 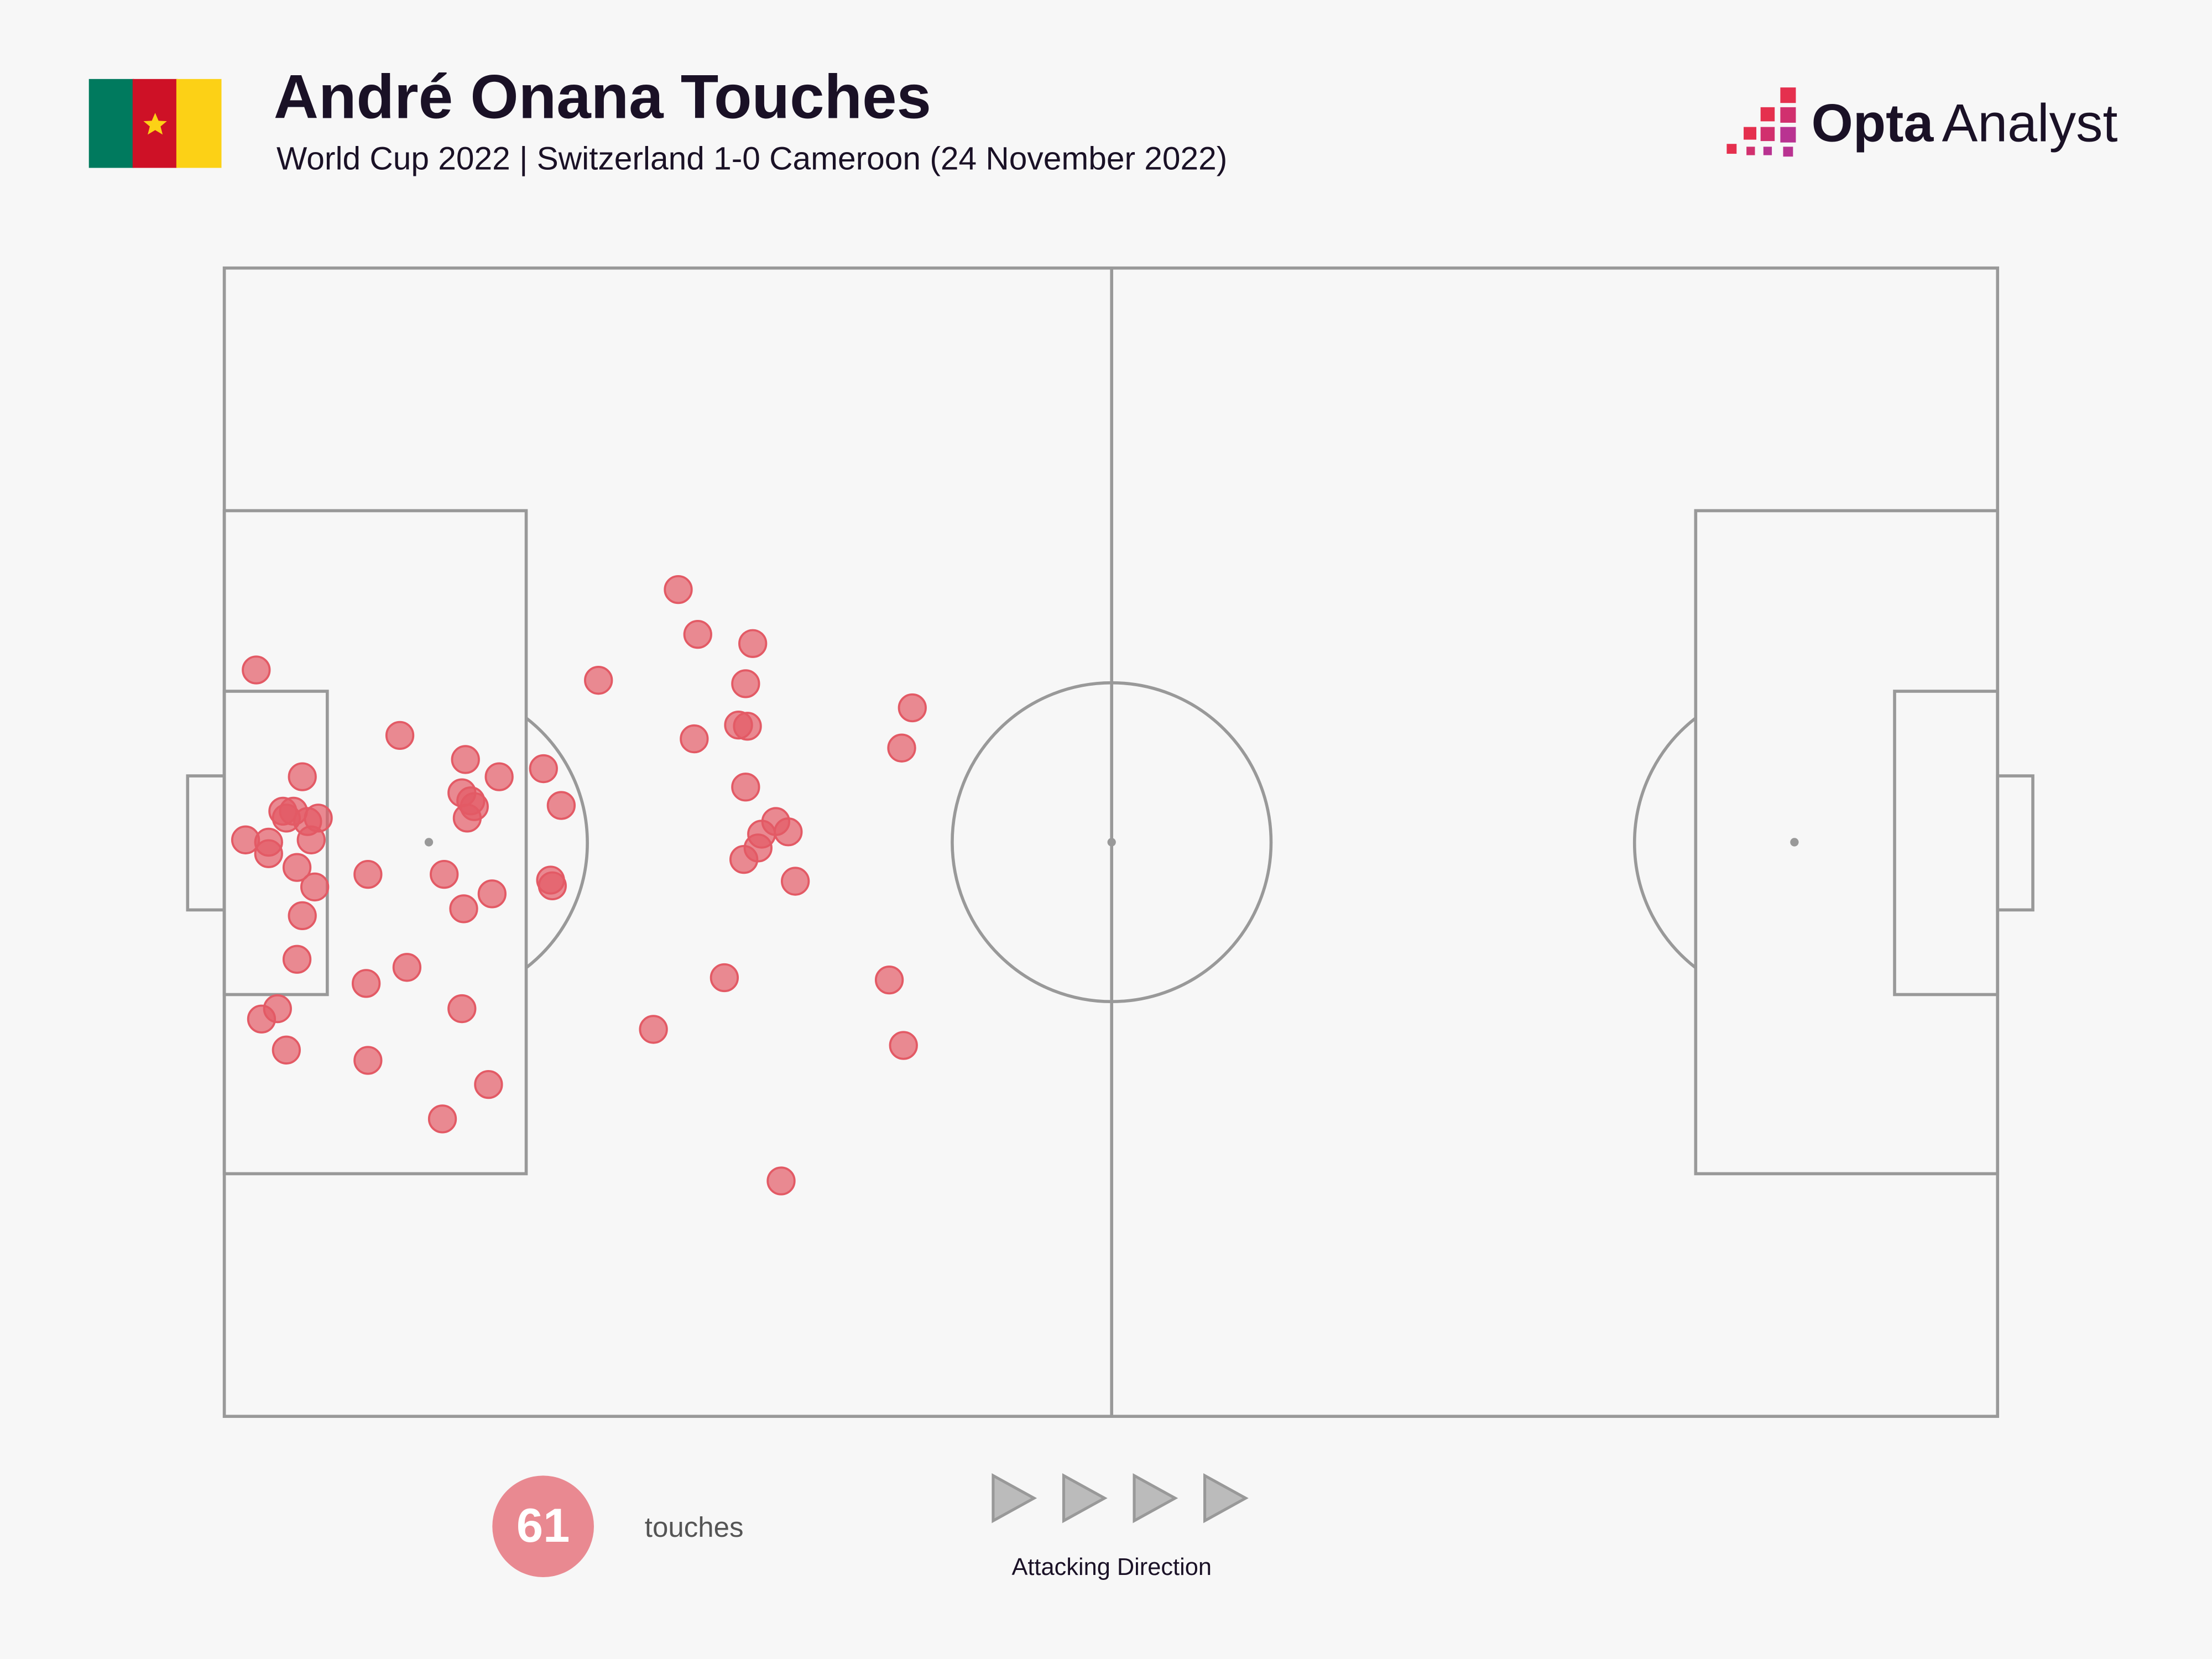 I want to click on flag, so click(x=155, y=124).